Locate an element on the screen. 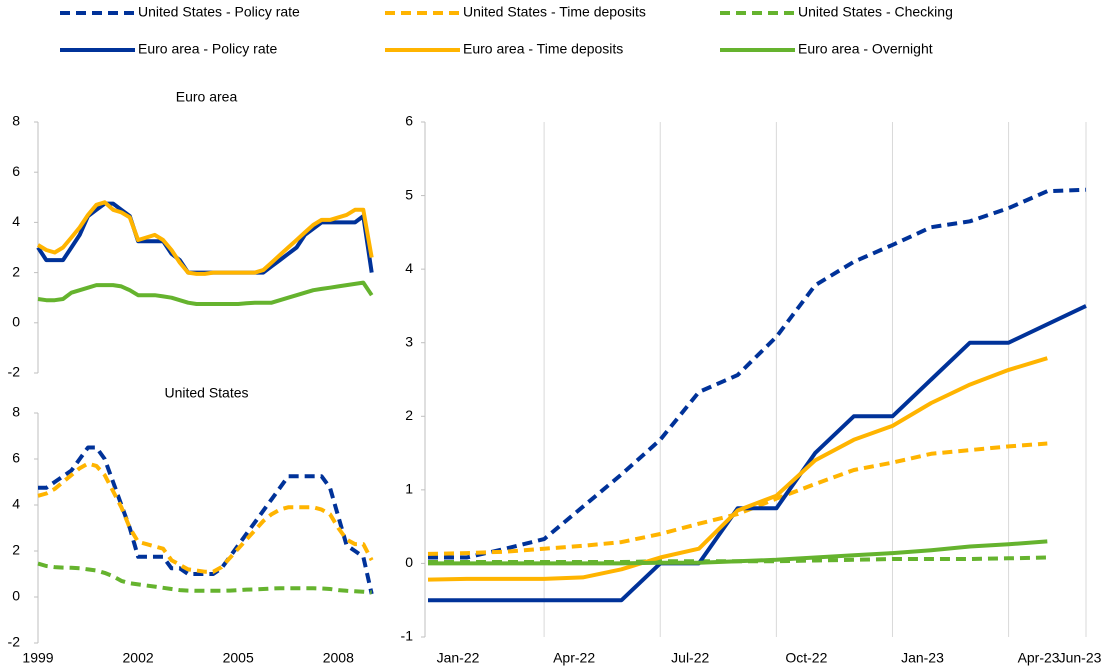 The image size is (1109, 667). legend-label: United States - Checking is located at coordinates (875, 12).